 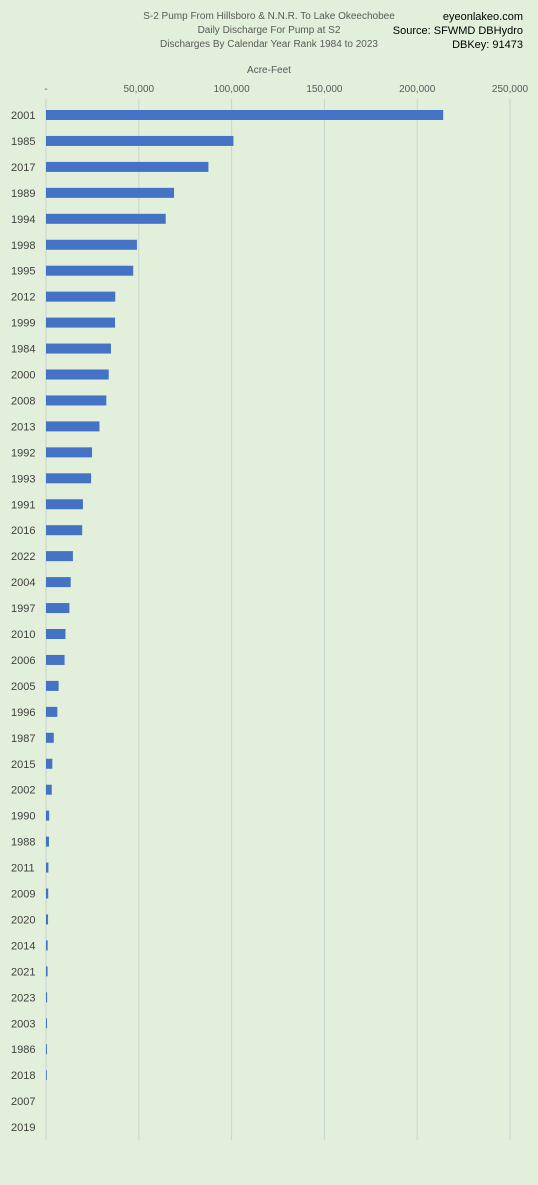 What do you see at coordinates (106, 218) in the screenshot?
I see `bar-1994` at bounding box center [106, 218].